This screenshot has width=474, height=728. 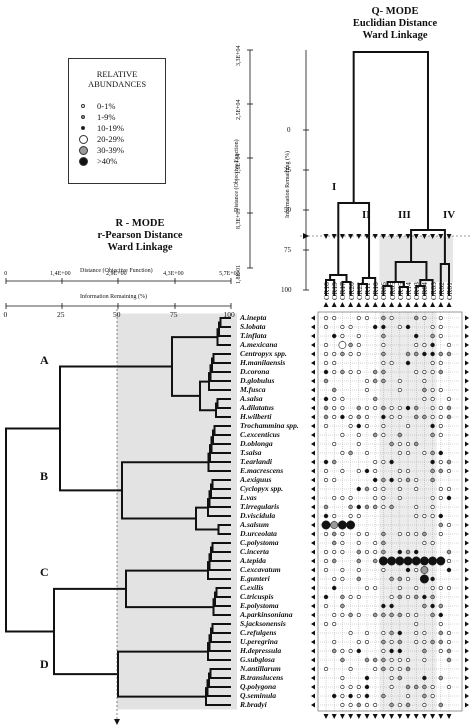 I want to click on q-dendrogram-link, so click(x=390, y=140).